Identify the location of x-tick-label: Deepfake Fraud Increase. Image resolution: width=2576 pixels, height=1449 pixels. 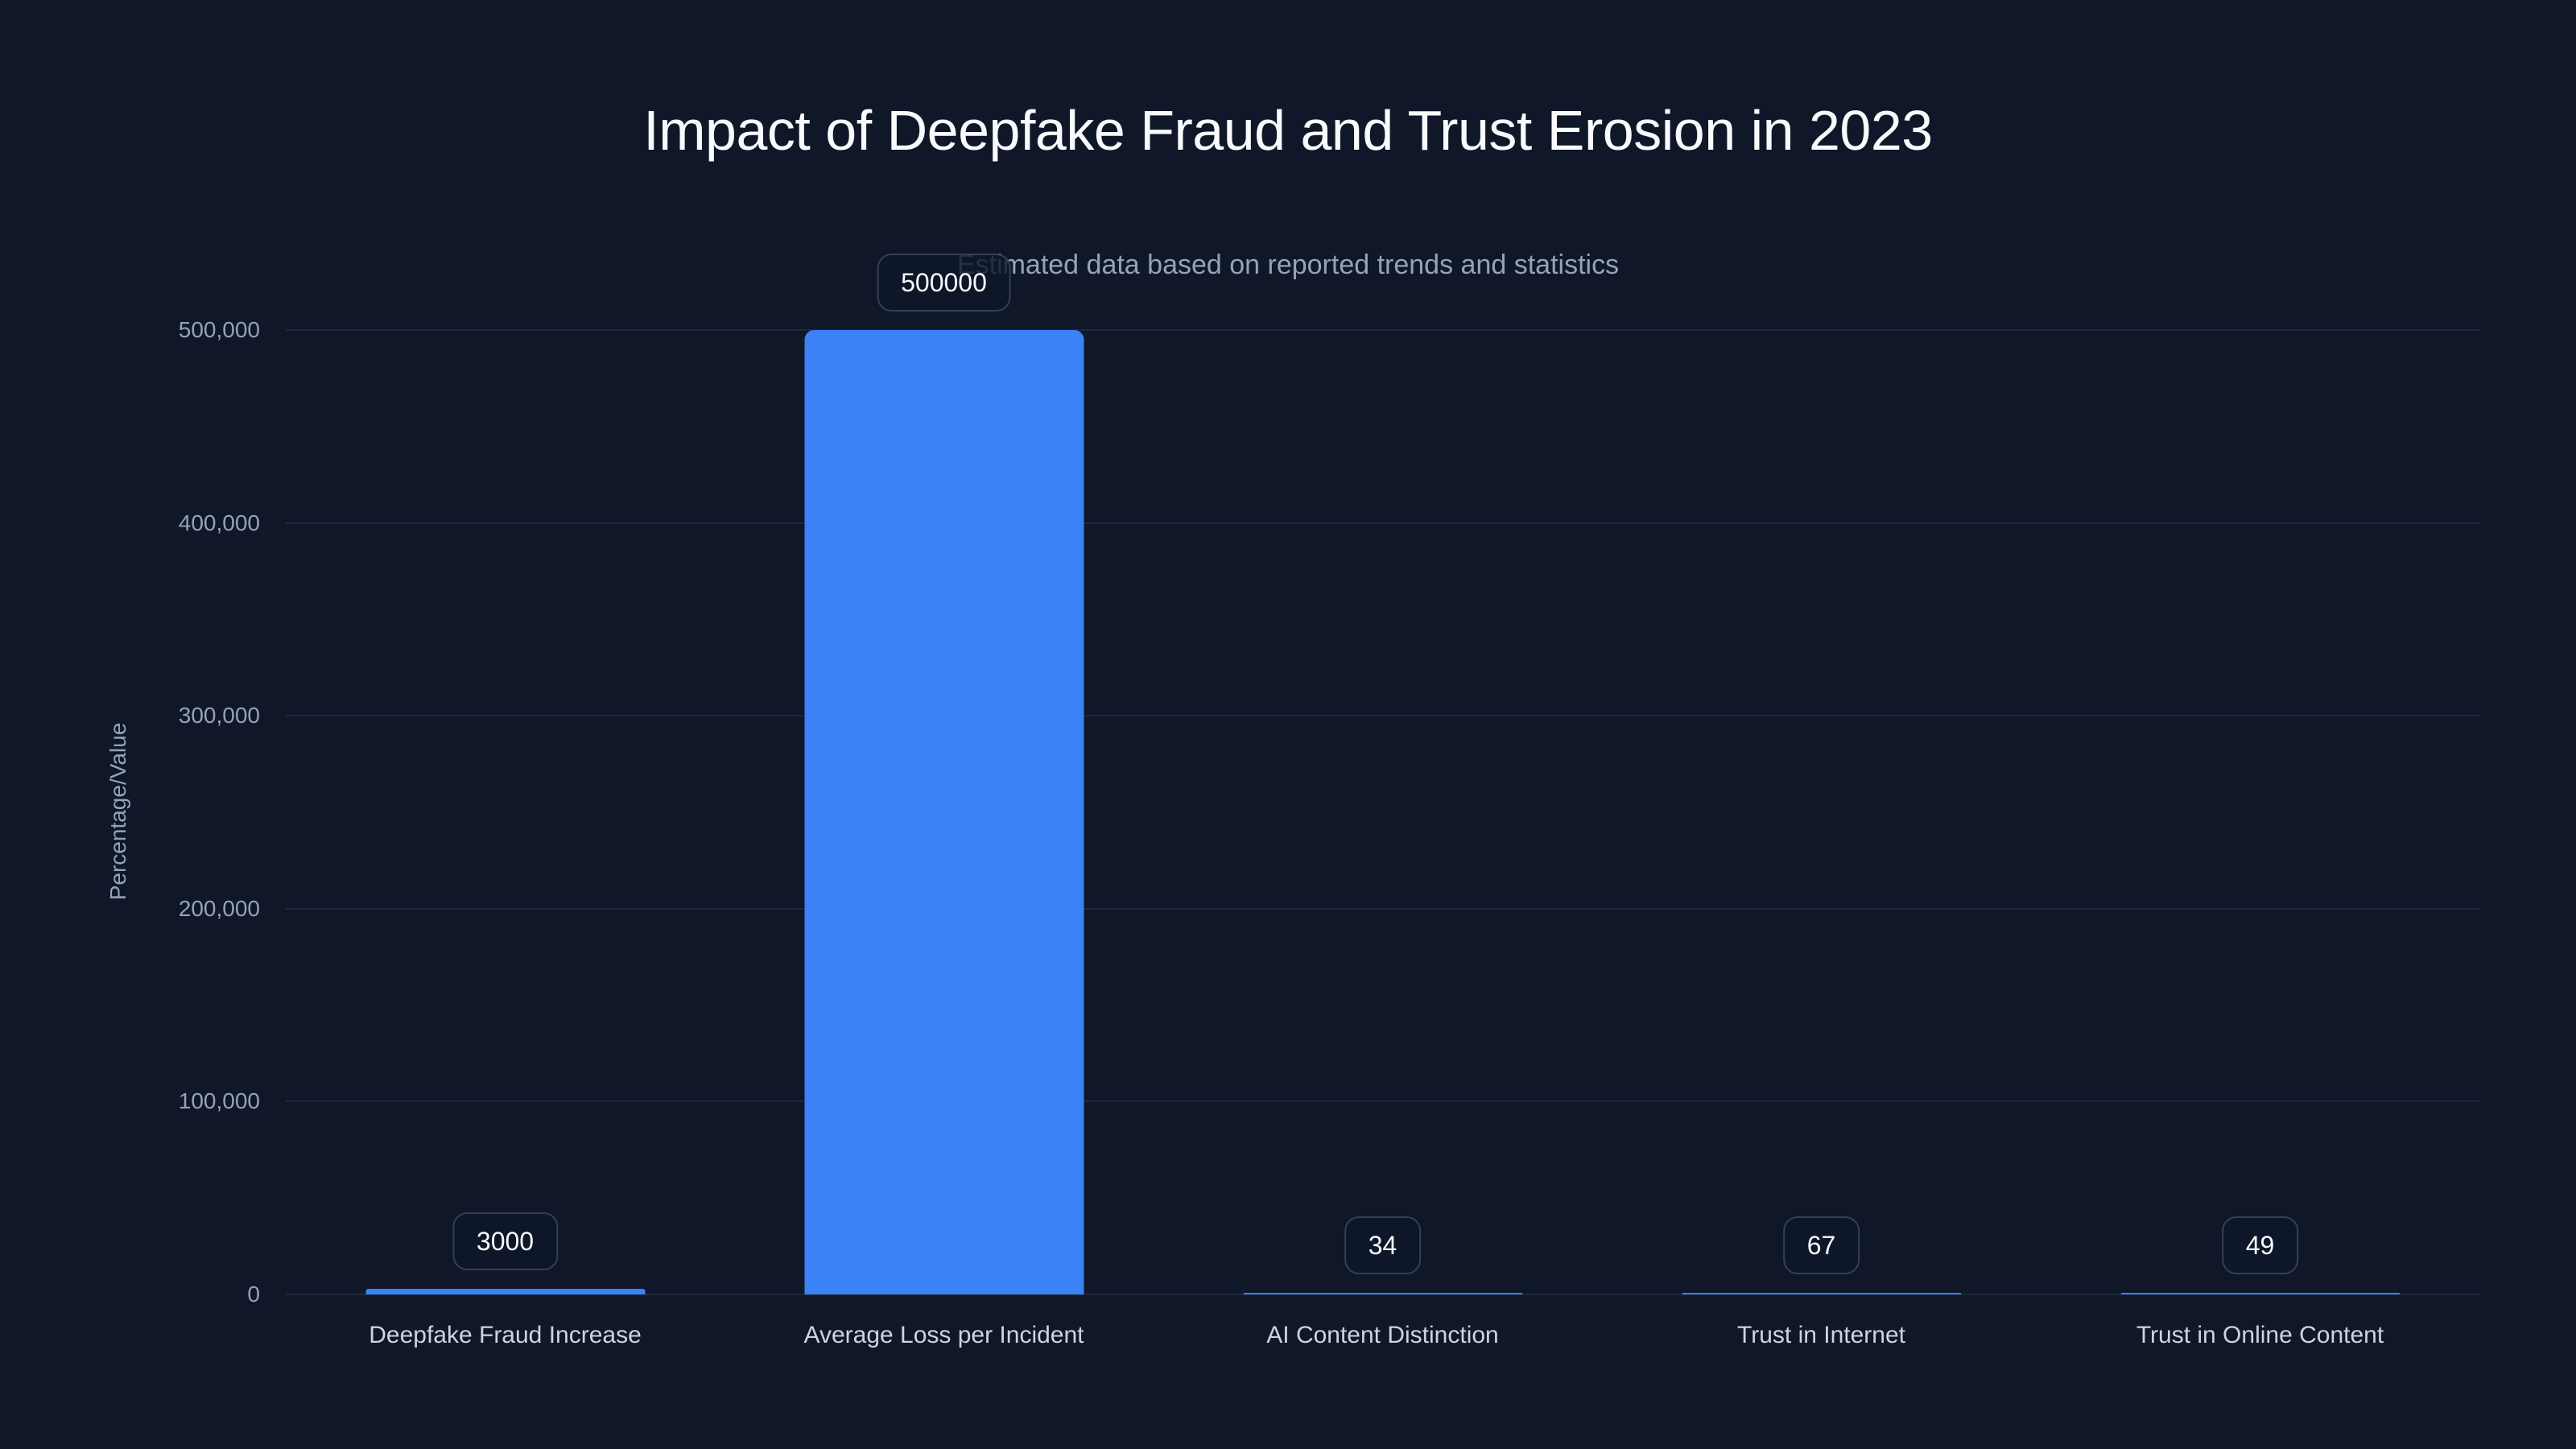
(505, 1335).